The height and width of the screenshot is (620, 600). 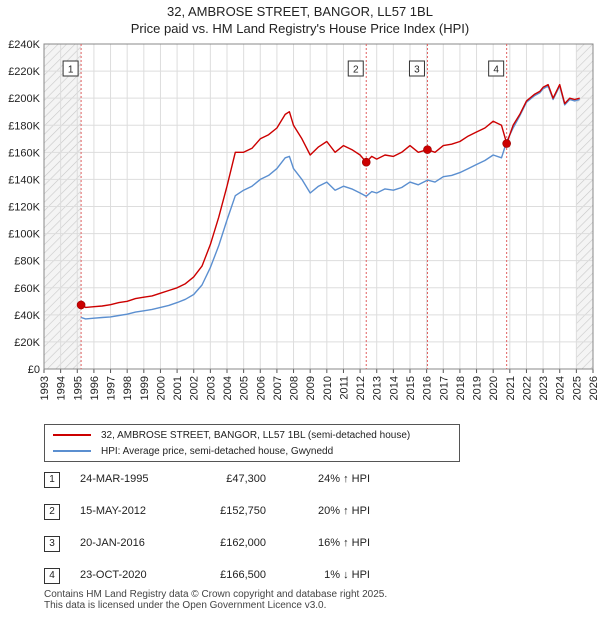 I want to click on sale-number-label: 3, so click(x=417, y=70).